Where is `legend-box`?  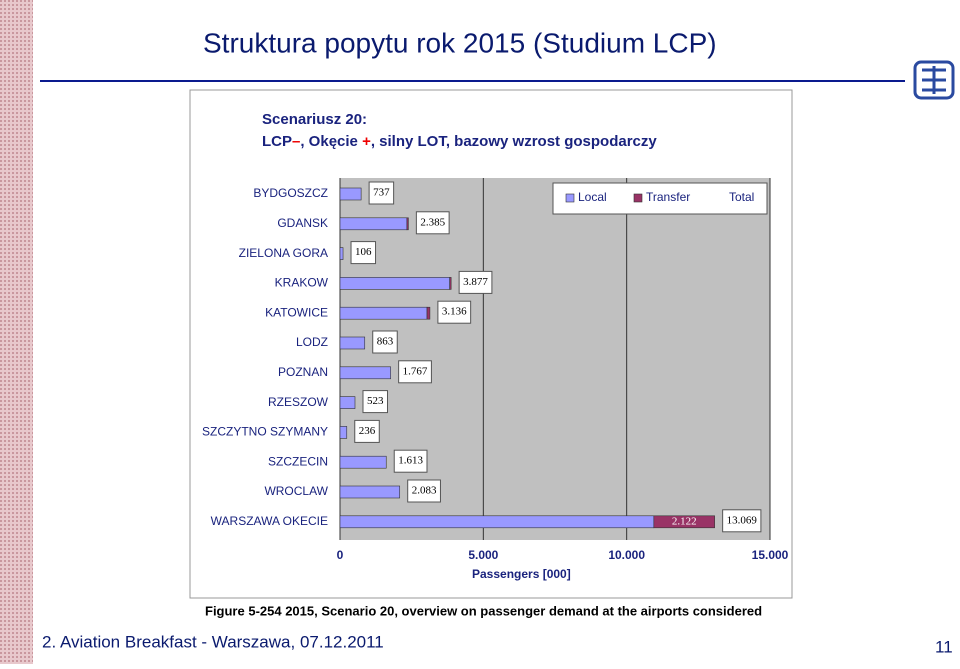 legend-box is located at coordinates (660, 198).